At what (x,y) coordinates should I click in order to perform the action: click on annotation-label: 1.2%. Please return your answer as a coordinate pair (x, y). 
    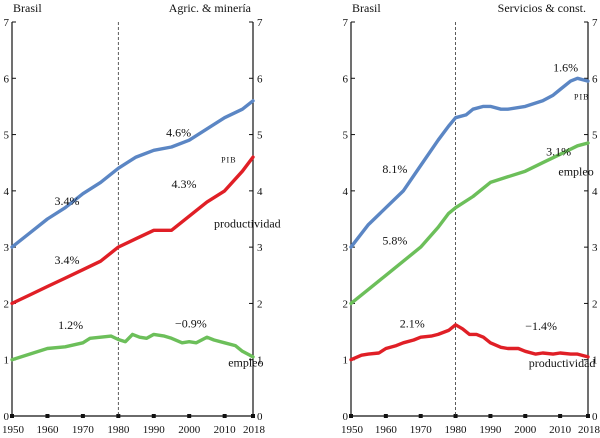
    Looking at the image, I should click on (70, 325).